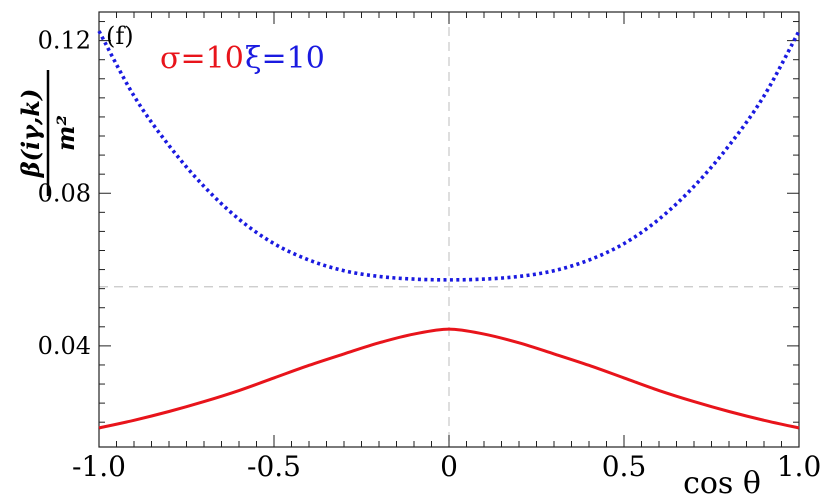  I want to click on y-axis-label-numerator: β(iγ,k), so click(30, 134).